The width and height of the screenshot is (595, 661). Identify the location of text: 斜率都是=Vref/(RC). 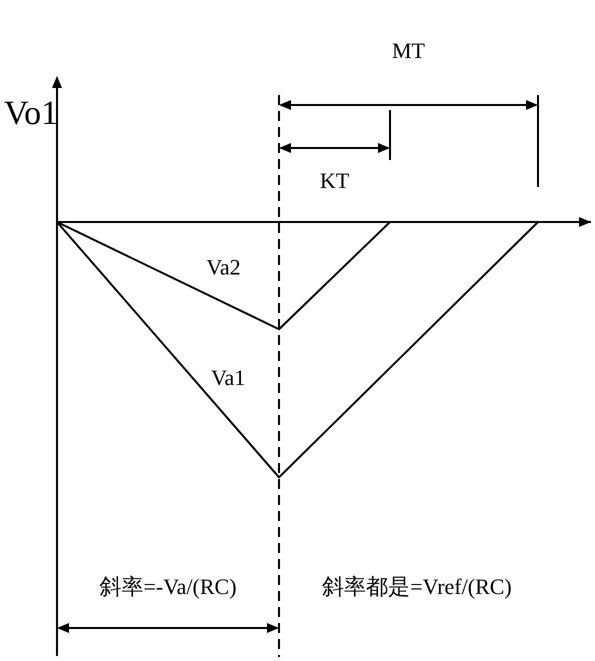
(417, 586).